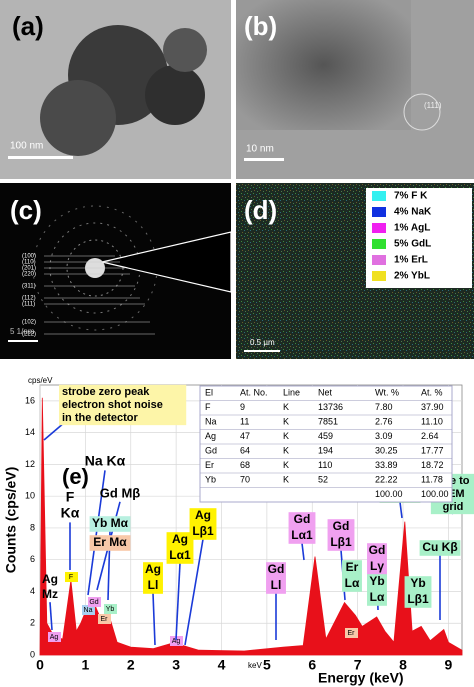  What do you see at coordinates (422, 112) in the screenshot?
I see `fringe-ring` at bounding box center [422, 112].